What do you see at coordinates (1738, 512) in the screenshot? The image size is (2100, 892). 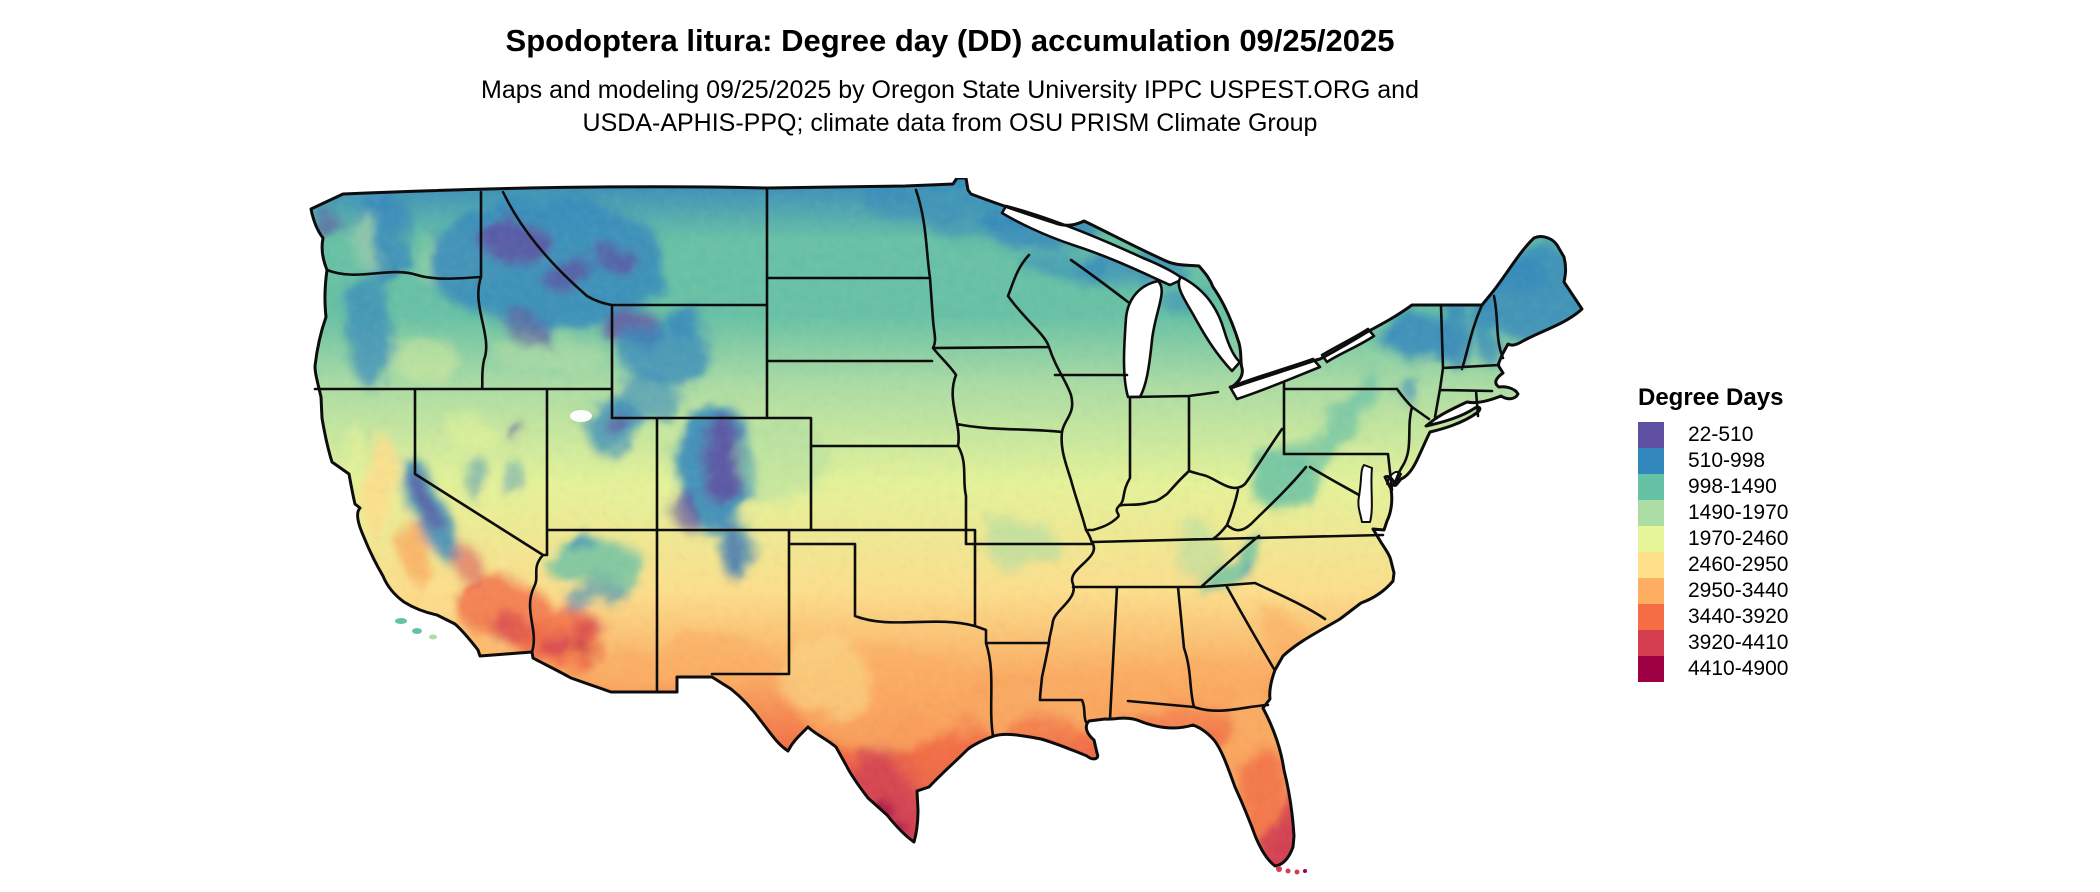 I see `legend-label: 1490-1970` at bounding box center [1738, 512].